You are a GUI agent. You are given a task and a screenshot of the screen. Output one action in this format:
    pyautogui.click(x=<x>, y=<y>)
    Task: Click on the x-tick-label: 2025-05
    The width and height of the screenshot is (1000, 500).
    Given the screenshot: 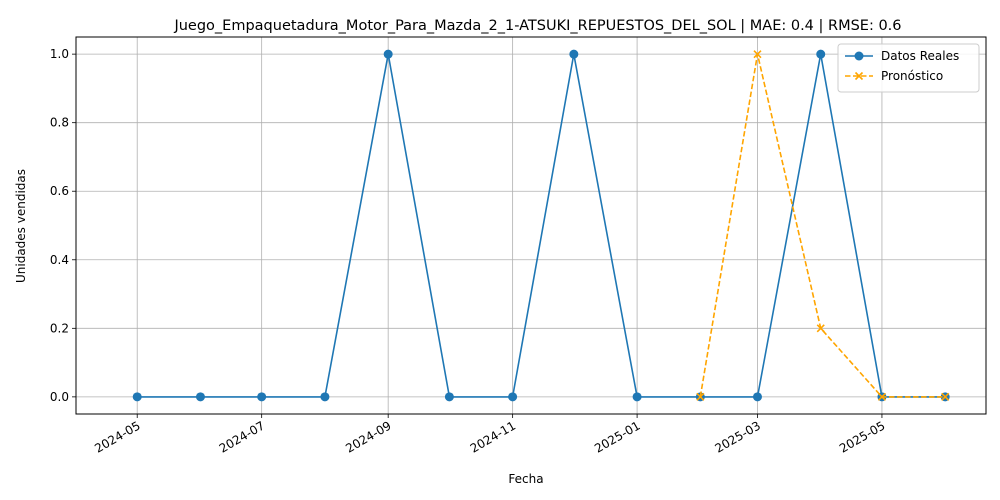 What is the action you would take?
    pyautogui.click(x=862, y=436)
    